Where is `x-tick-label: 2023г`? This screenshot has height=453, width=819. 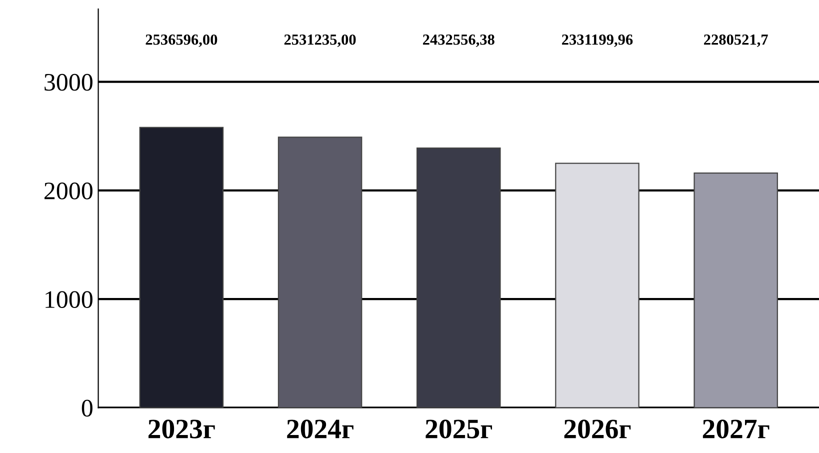 x-tick-label: 2023г is located at coordinates (181, 429).